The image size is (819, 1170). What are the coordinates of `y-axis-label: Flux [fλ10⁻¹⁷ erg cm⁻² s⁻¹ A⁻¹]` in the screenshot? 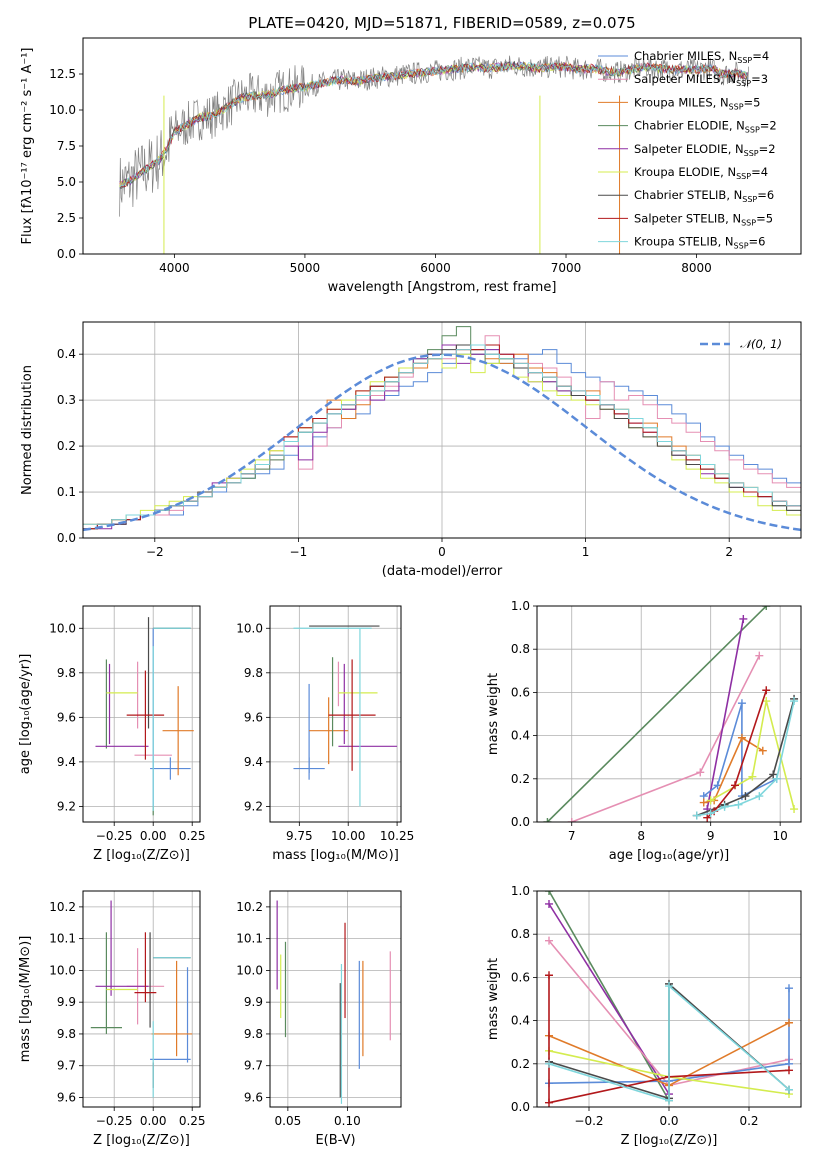 It's located at (27, 146).